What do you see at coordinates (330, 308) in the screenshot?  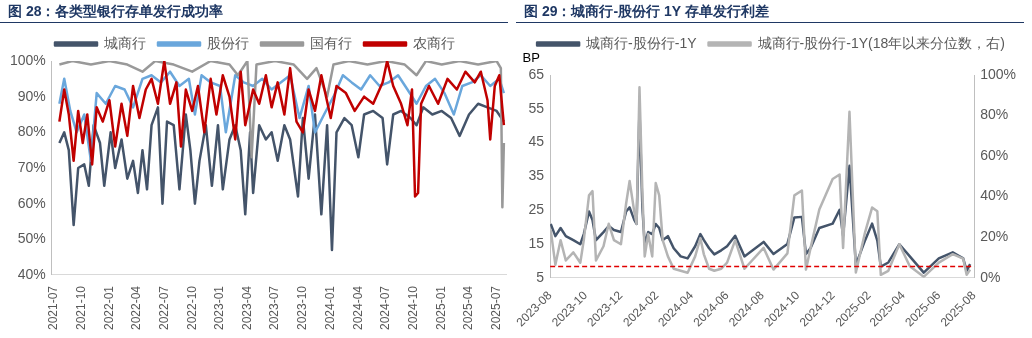 I see `x-tick-label: 2024-01` at bounding box center [330, 308].